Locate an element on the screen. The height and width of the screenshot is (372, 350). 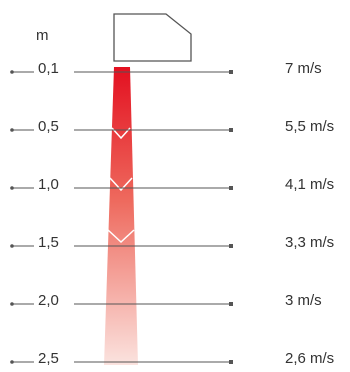
speed-label: 3,3 m/s is located at coordinates (310, 242).